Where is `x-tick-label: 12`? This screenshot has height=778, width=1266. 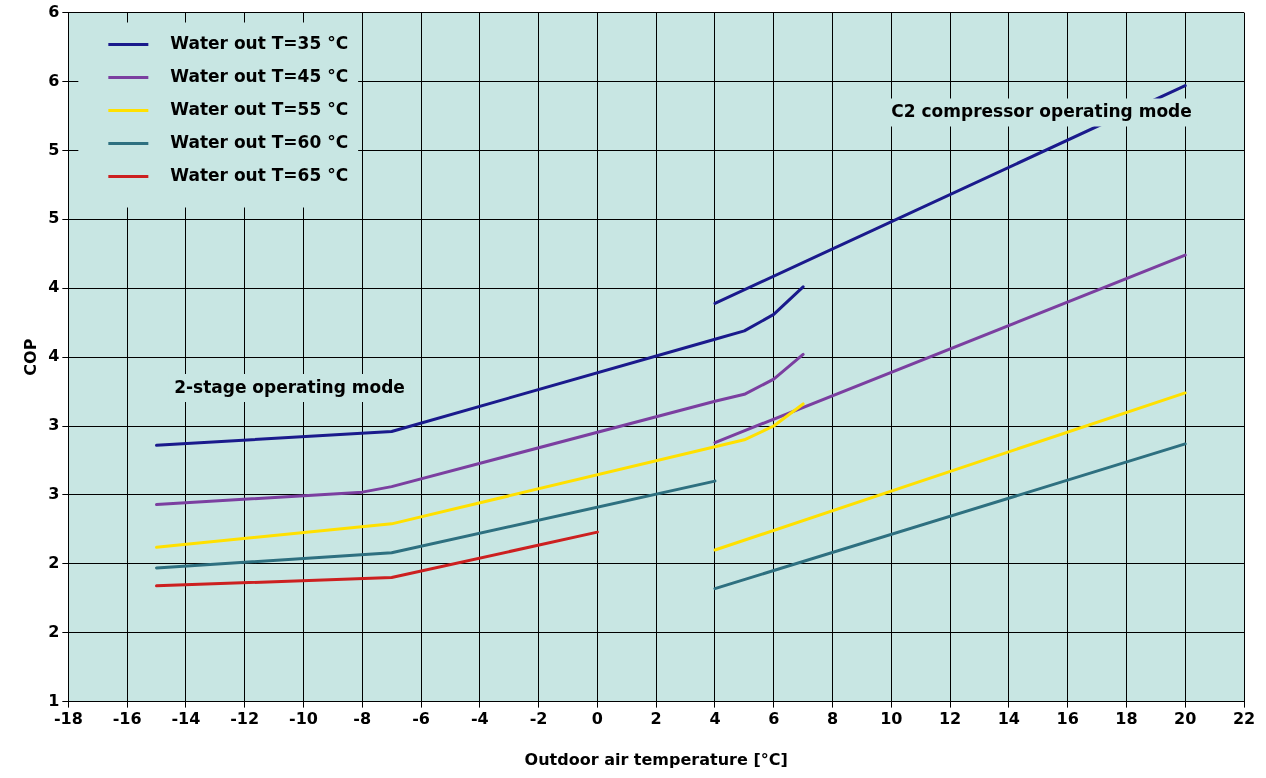 x-tick-label: 12 is located at coordinates (950, 719).